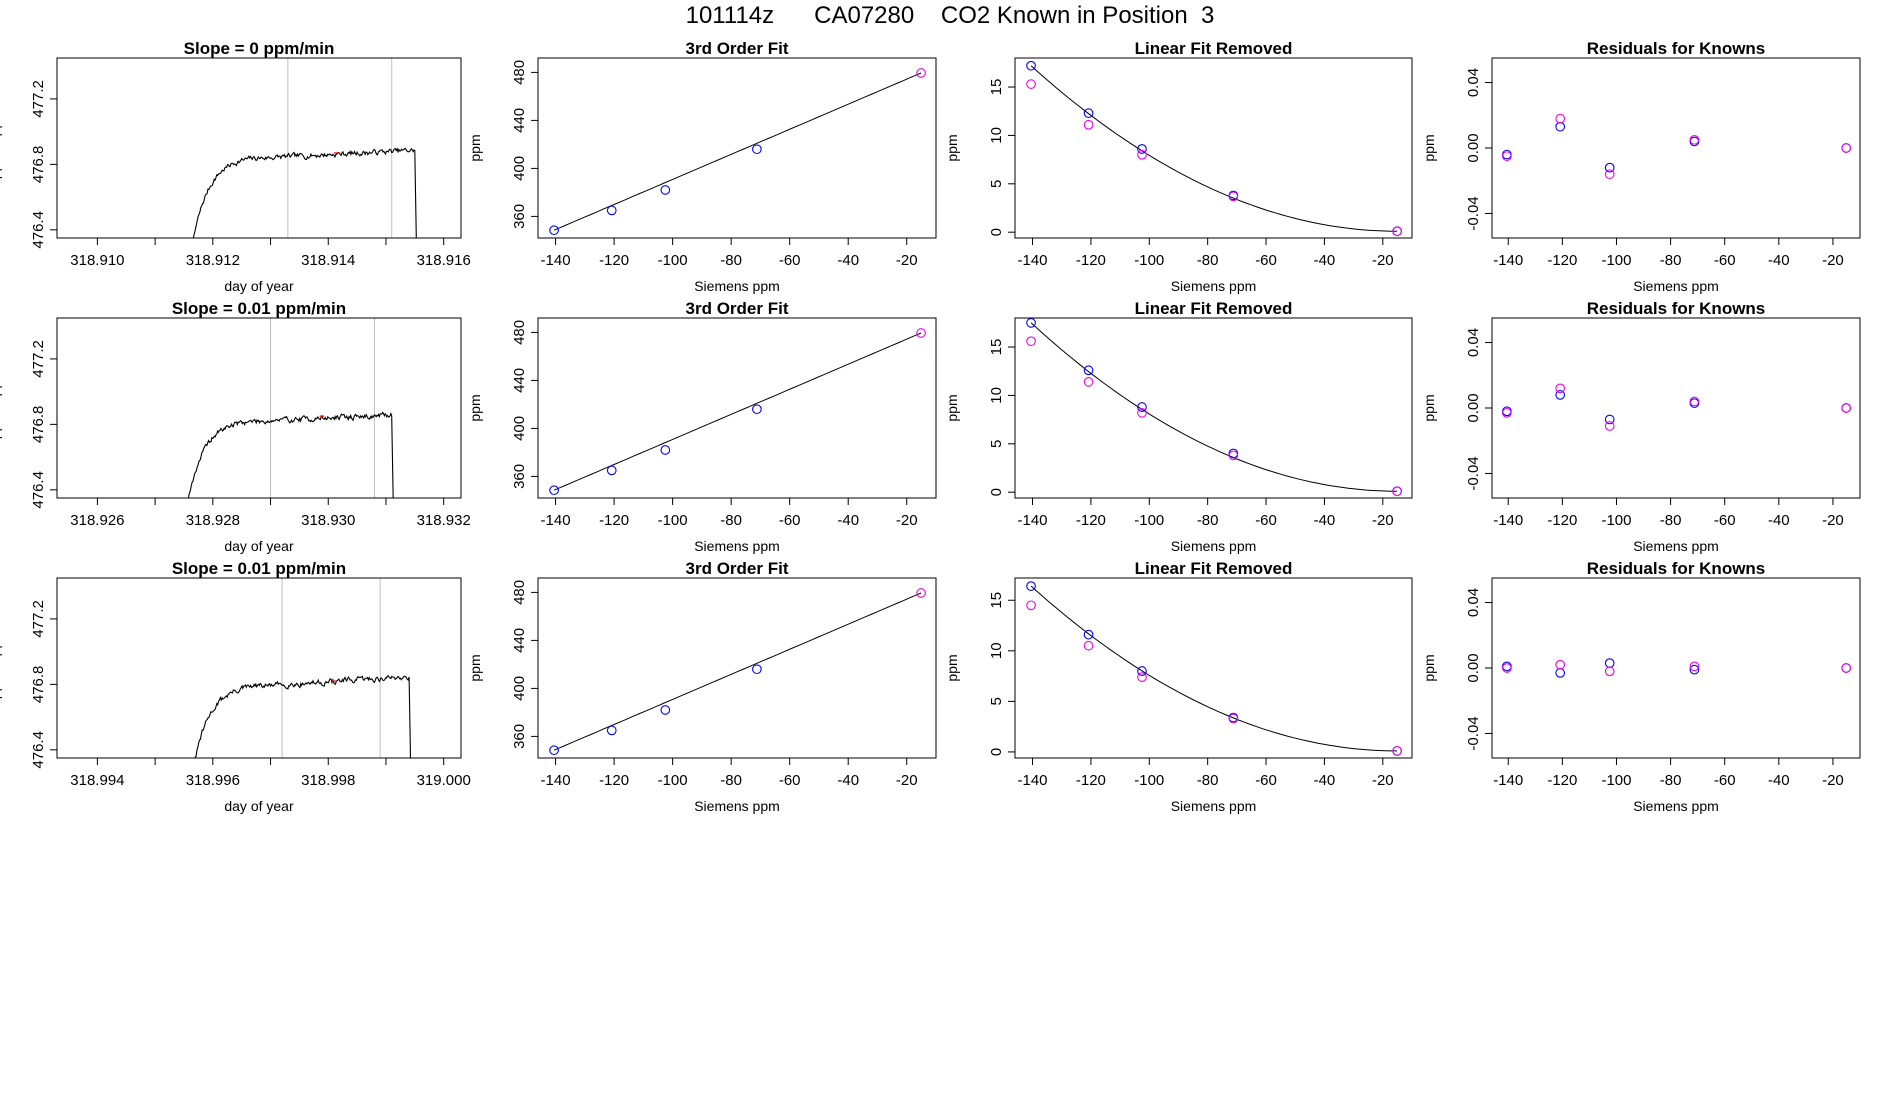 This screenshot has width=1900, height=1100. I want to click on x-axis-label: Siemens ppm, so click(1676, 806).